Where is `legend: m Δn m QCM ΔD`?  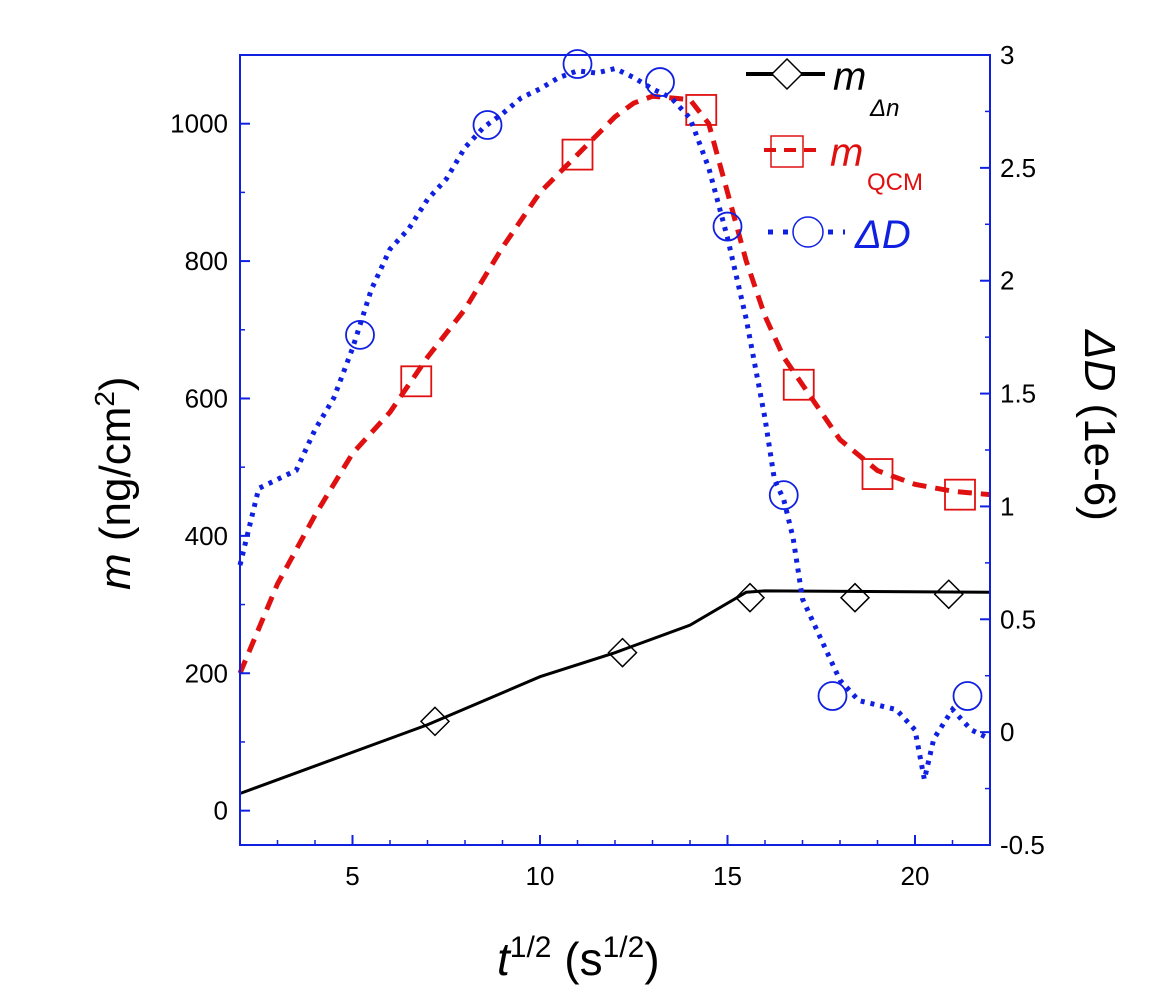 legend: m Δn m QCM ΔD is located at coordinates (834, 156).